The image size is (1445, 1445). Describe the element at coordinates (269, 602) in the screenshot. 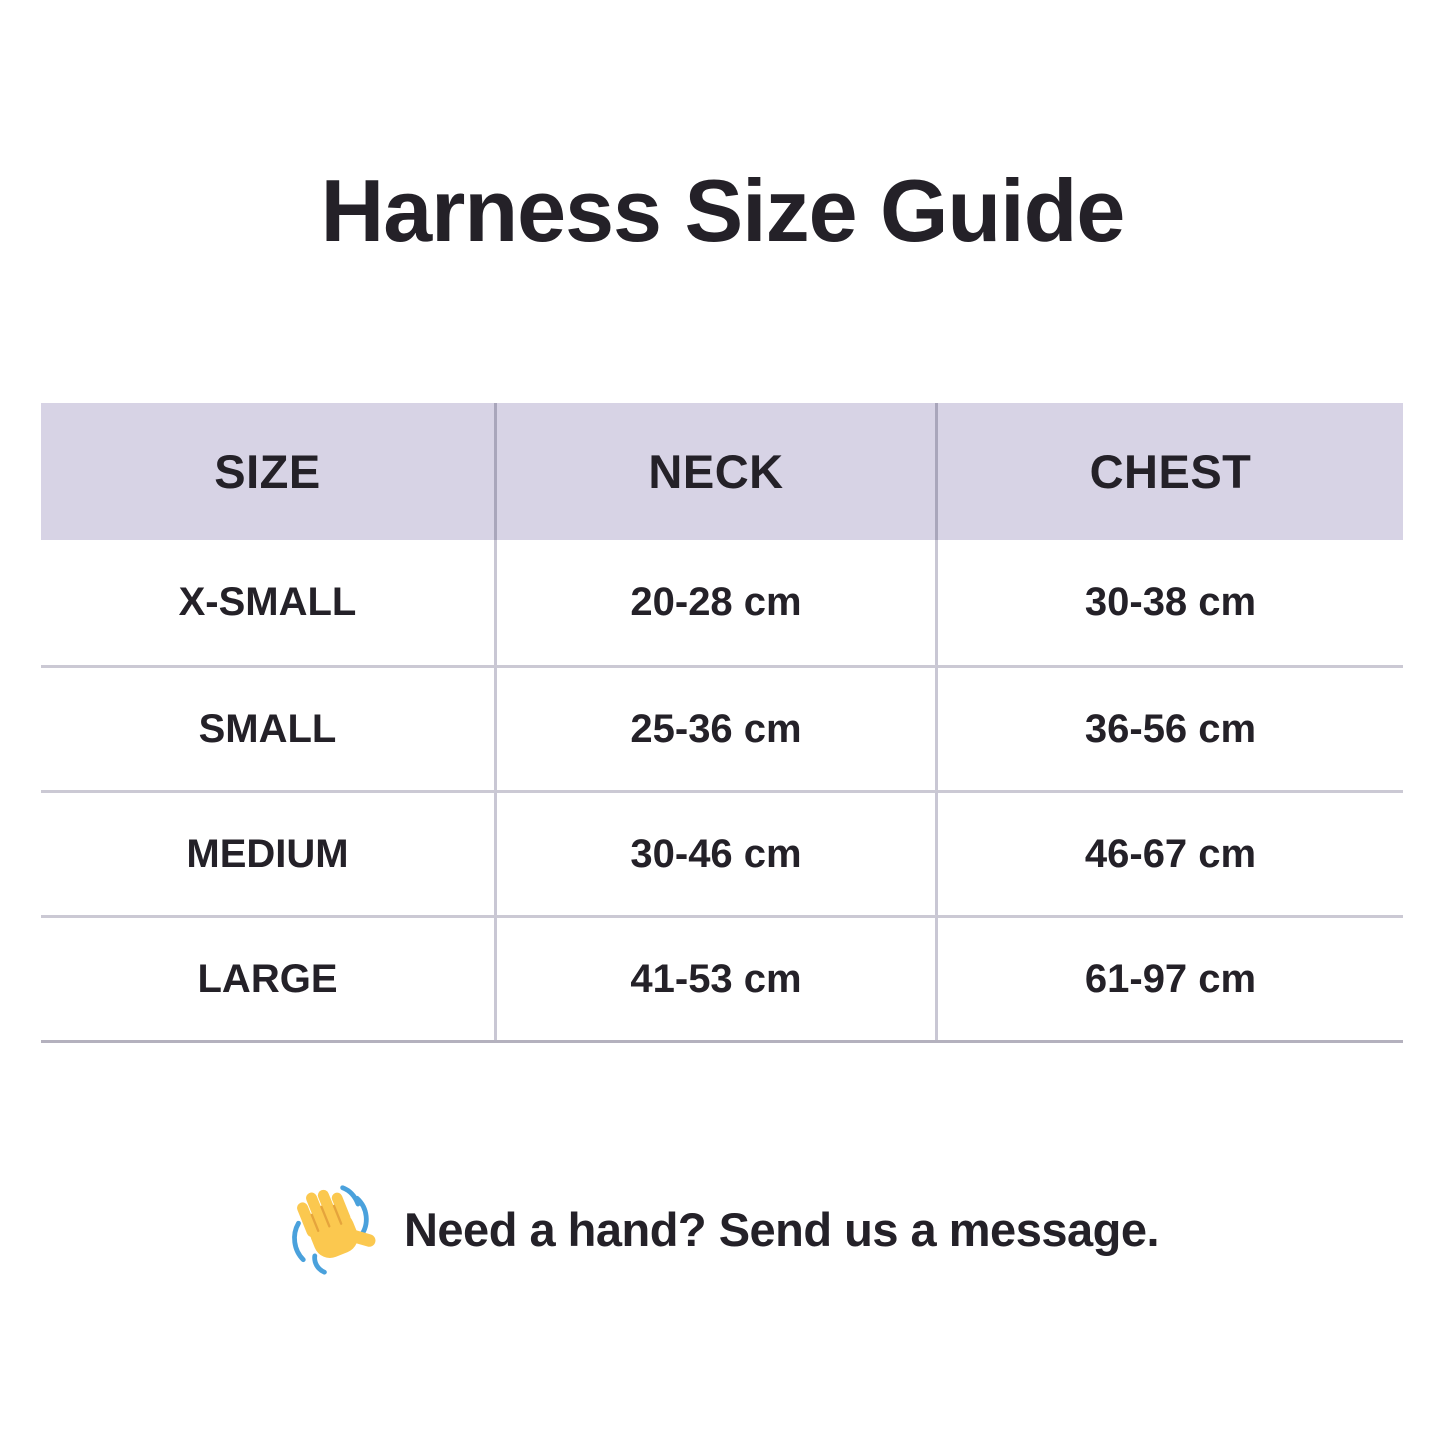

I see `cell-size: X-SMALL` at that location.